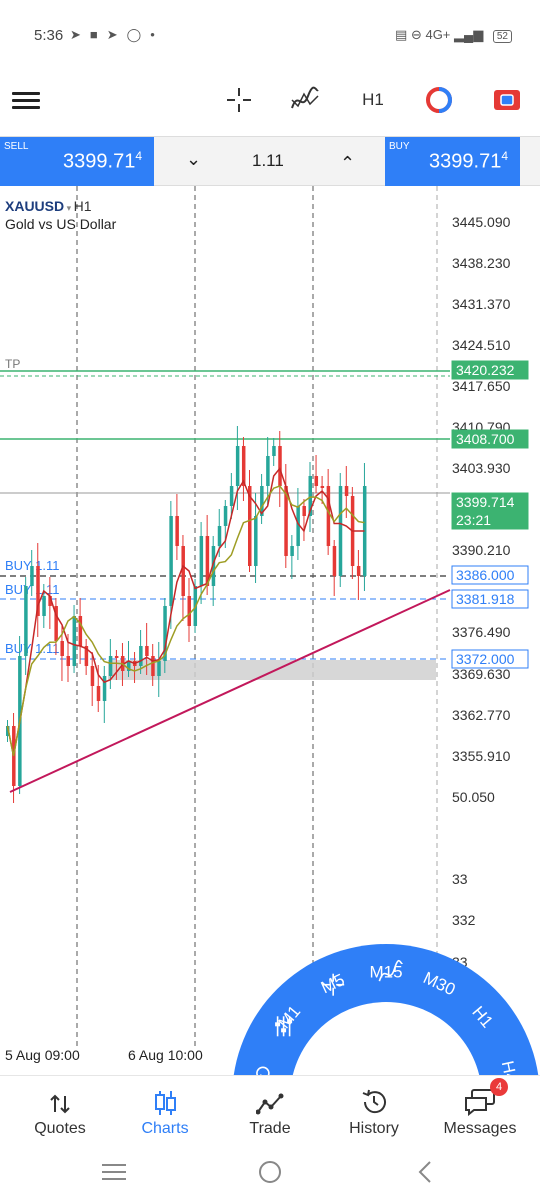 The width and height of the screenshot is (540, 1200). What do you see at coordinates (165, 1113) in the screenshot?
I see `nav-charts: Charts` at bounding box center [165, 1113].